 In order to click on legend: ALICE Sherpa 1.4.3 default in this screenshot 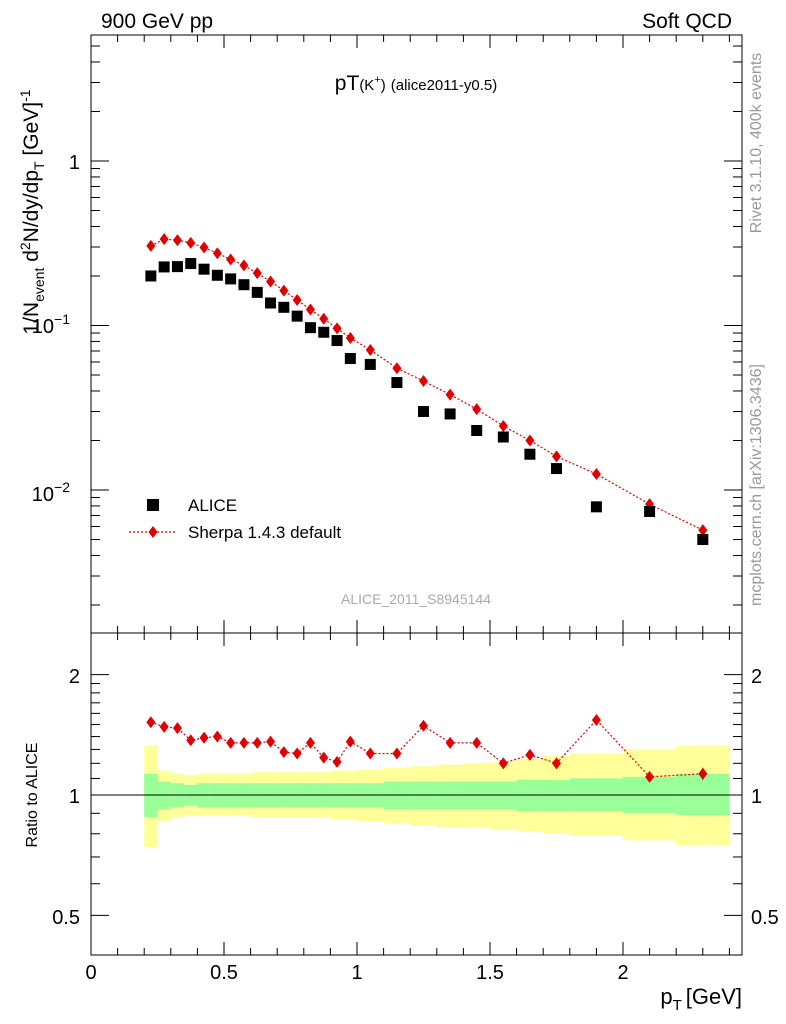, I will do `click(235, 519)`.